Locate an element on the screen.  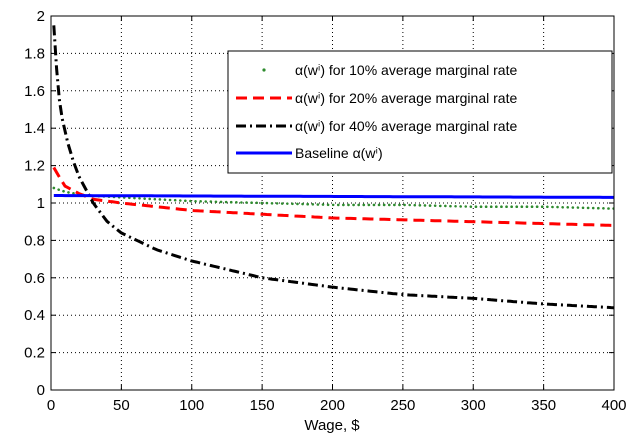
y-tick-label: 0 is located at coordinates (41, 390).